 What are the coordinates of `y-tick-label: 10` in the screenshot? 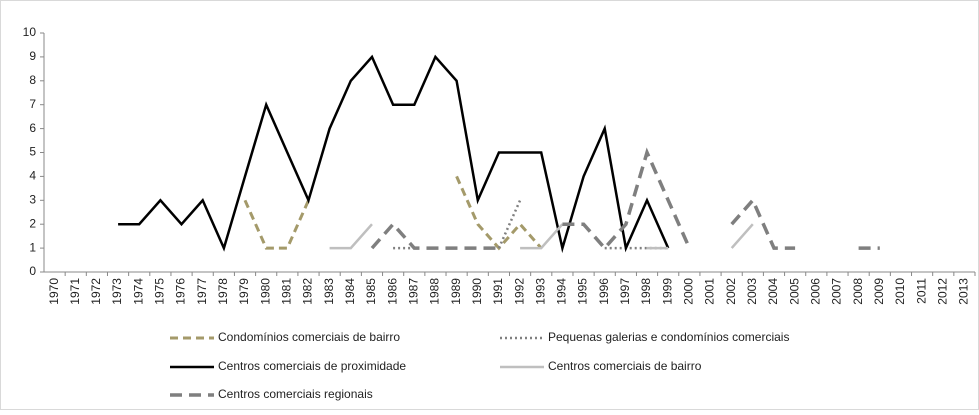 It's located at (30, 32).